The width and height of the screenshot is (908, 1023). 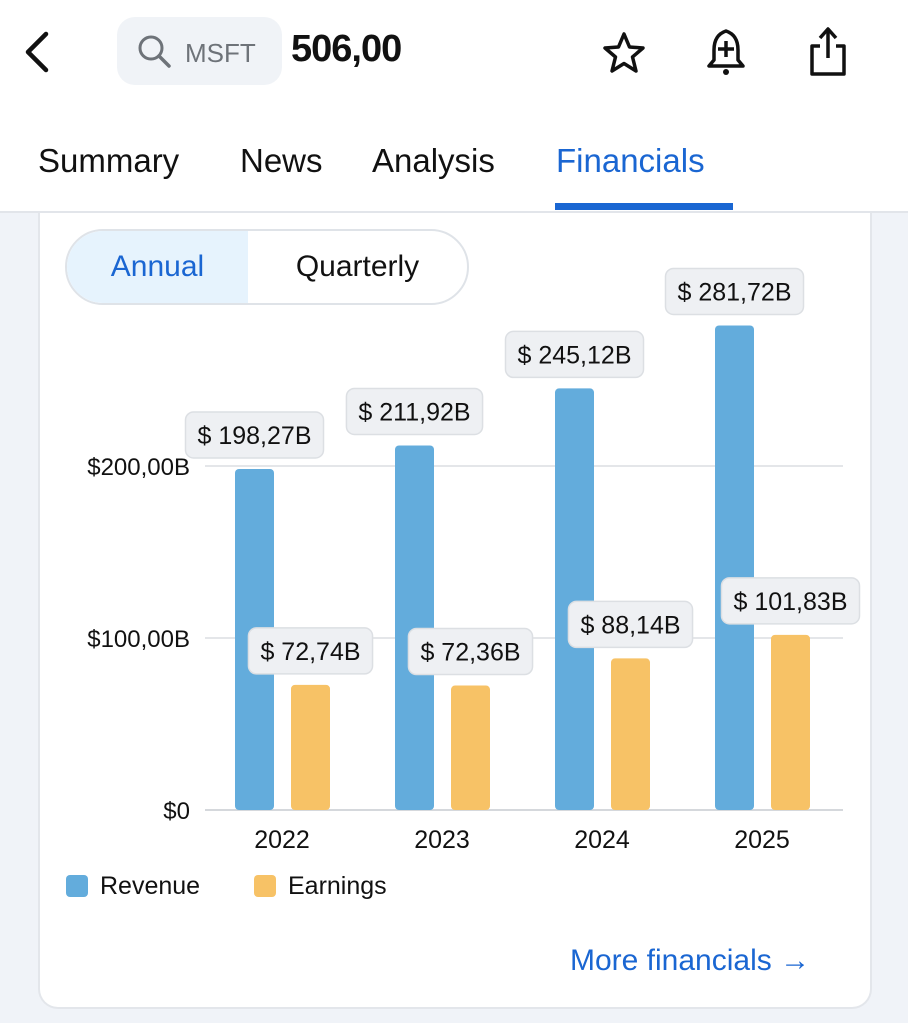 I want to click on data-label: $ 72,36B, so click(x=470, y=651).